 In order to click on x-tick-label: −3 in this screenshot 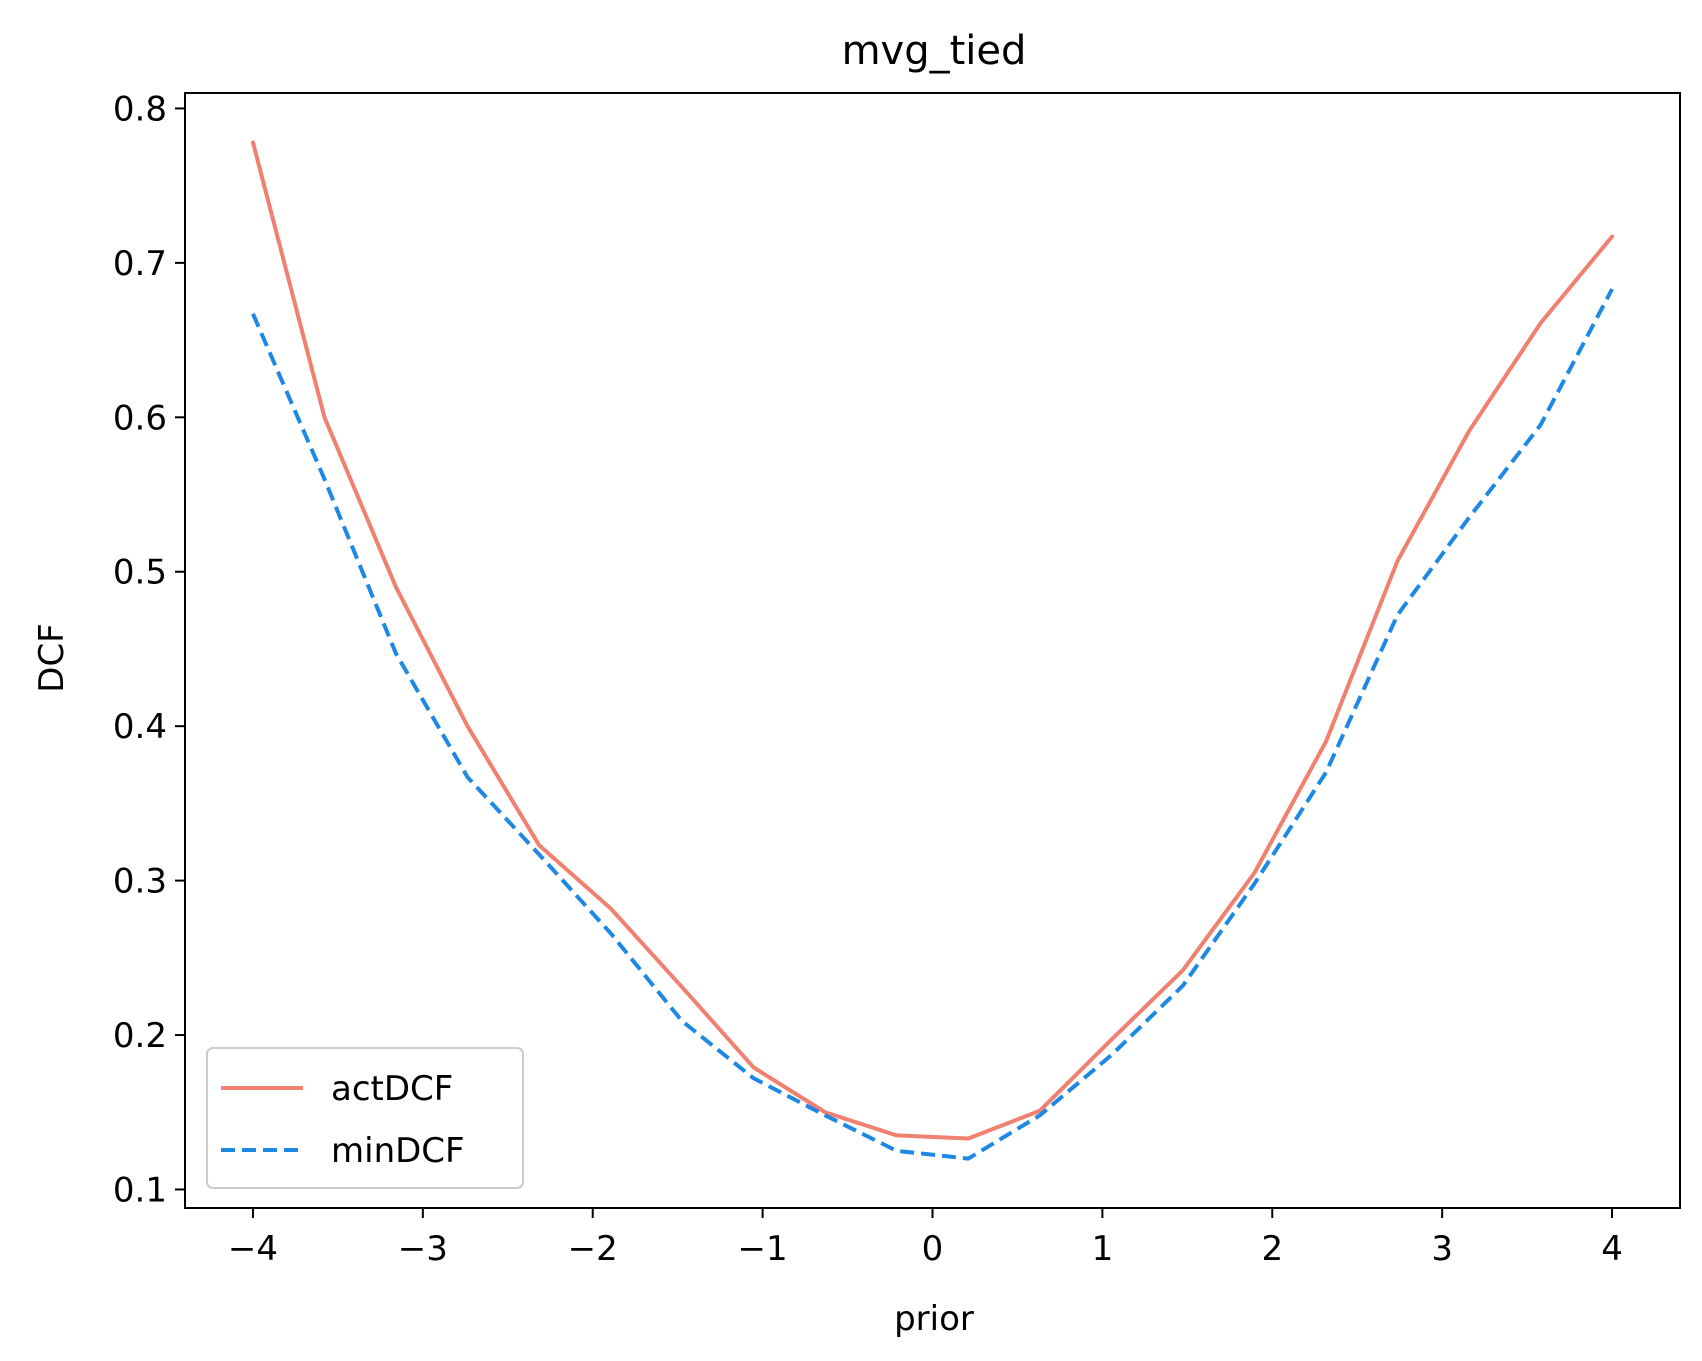, I will do `click(423, 1249)`.